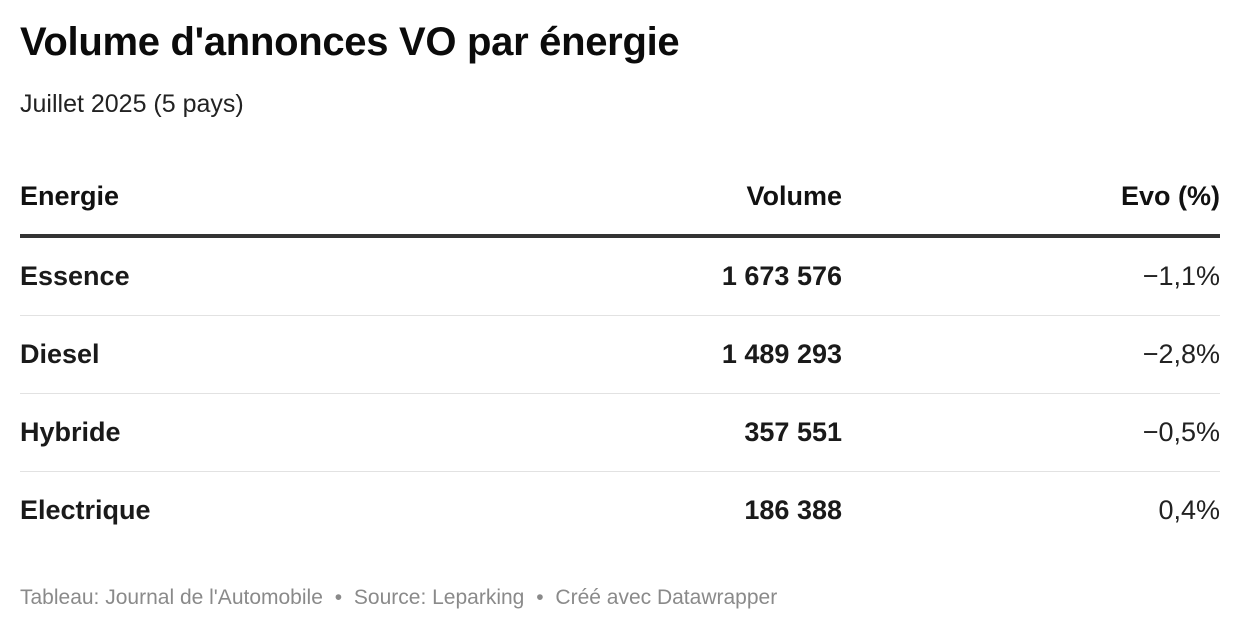 The image size is (1240, 632). What do you see at coordinates (171, 597) in the screenshot?
I see `footer-credit: Tableau: Journal de l'Automobile` at bounding box center [171, 597].